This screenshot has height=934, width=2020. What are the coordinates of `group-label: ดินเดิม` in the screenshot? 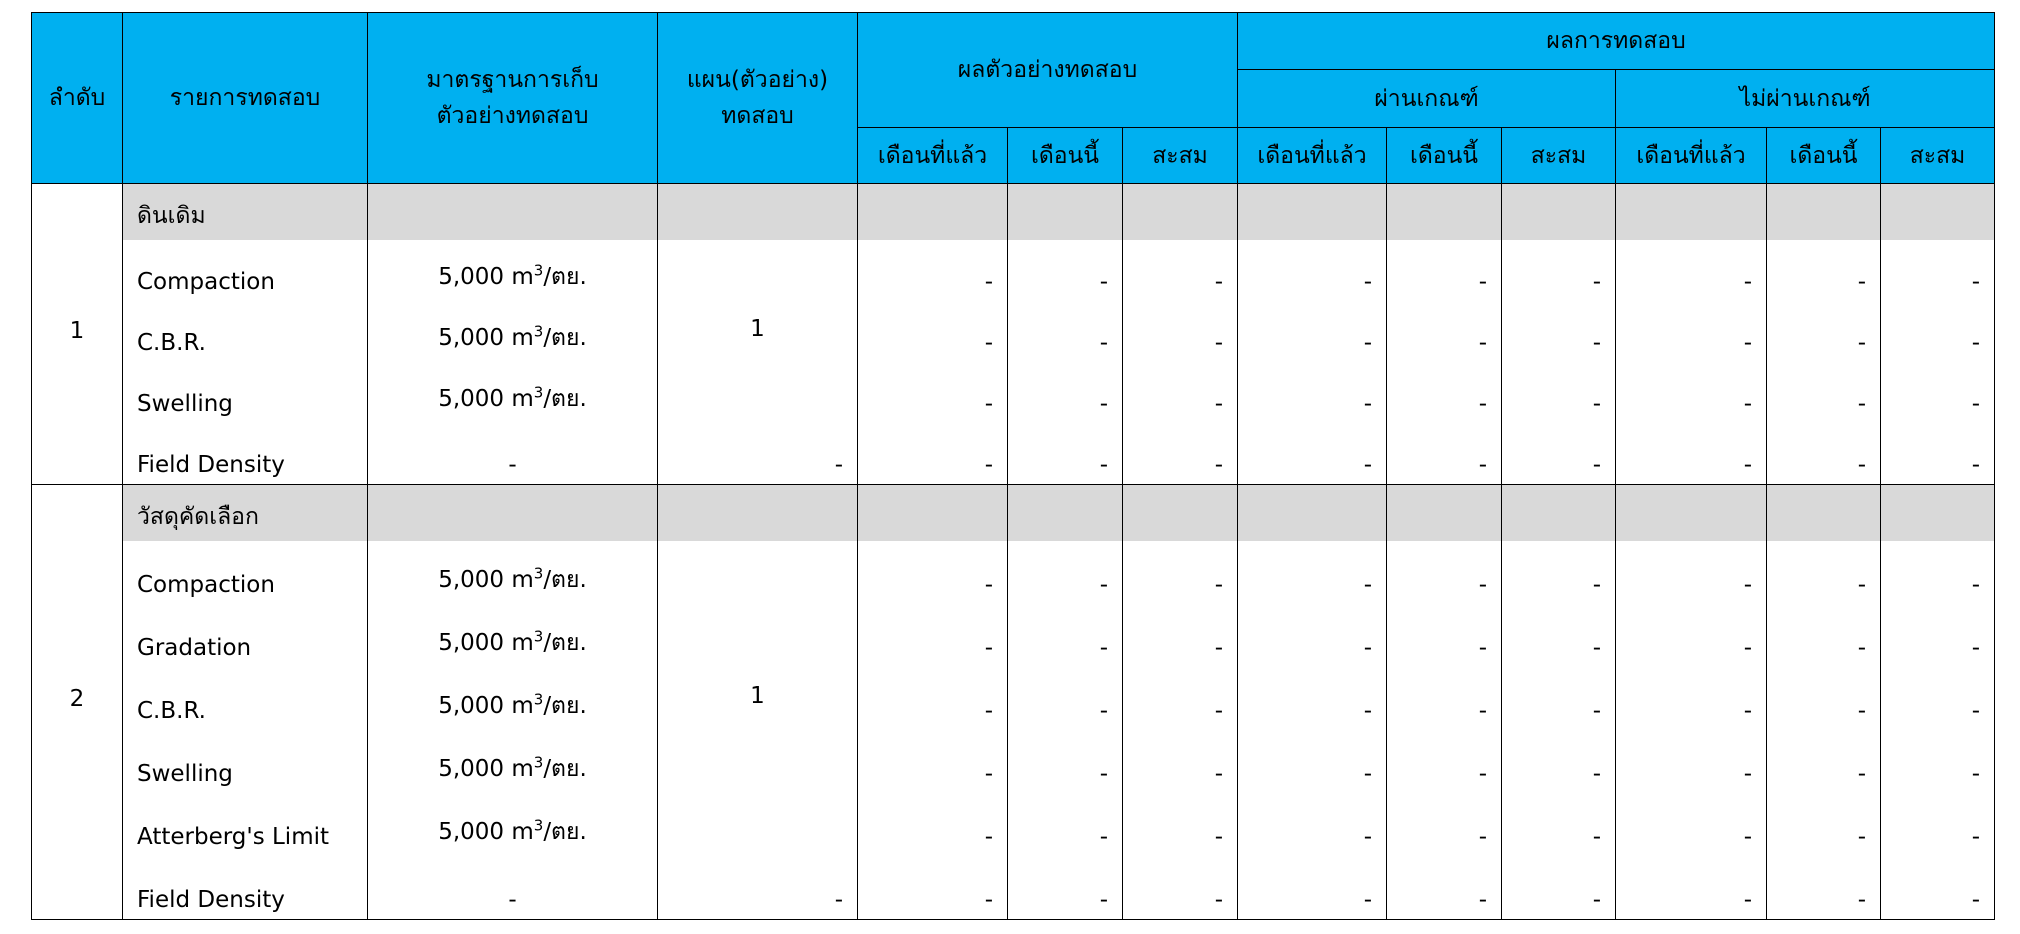 It's located at (245, 211).